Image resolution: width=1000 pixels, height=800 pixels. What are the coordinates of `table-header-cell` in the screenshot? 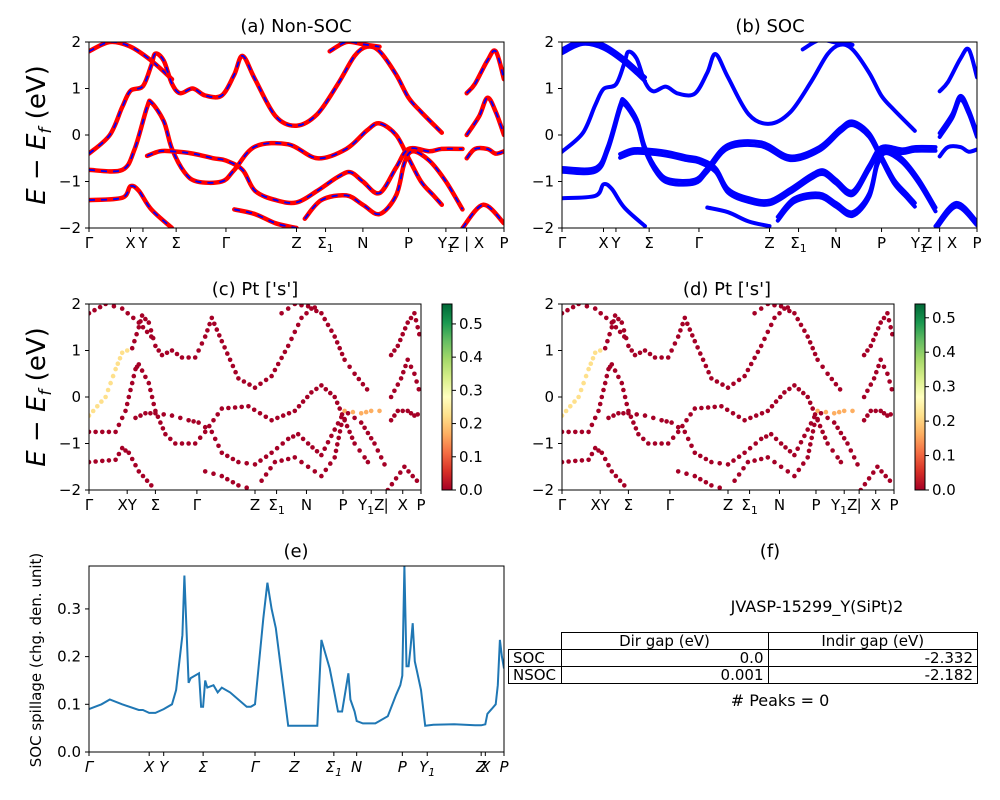 It's located at (534, 641).